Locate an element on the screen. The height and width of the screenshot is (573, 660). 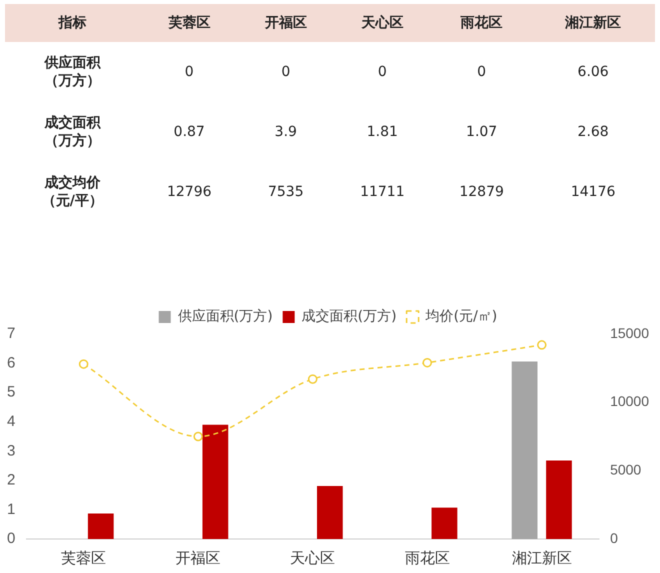
text: 供应面积（万方） is located at coordinates (72, 72).